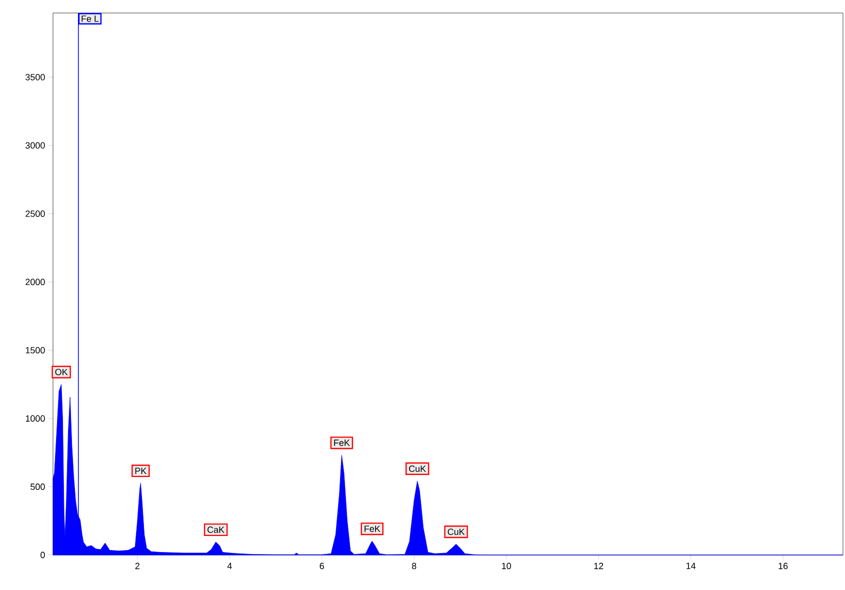  What do you see at coordinates (35, 282) in the screenshot?
I see `y-tick-label: 2000` at bounding box center [35, 282].